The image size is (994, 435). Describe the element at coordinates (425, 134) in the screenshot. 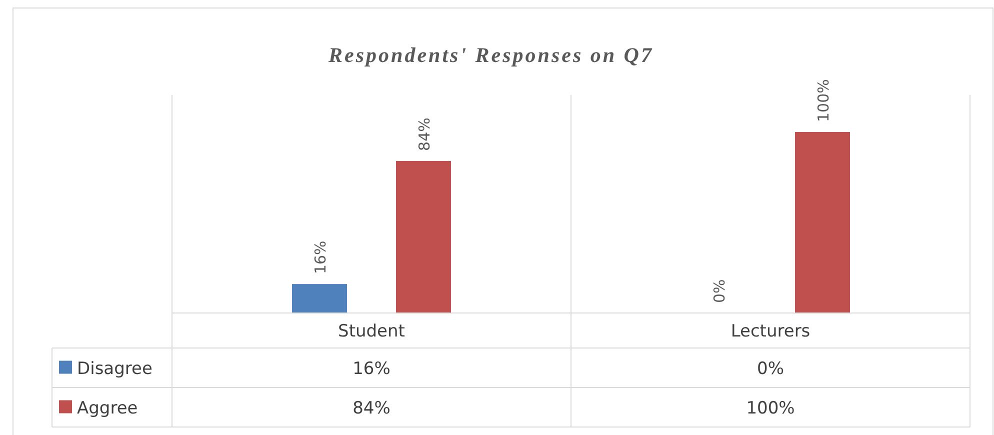

I see `text: 84%` at that location.